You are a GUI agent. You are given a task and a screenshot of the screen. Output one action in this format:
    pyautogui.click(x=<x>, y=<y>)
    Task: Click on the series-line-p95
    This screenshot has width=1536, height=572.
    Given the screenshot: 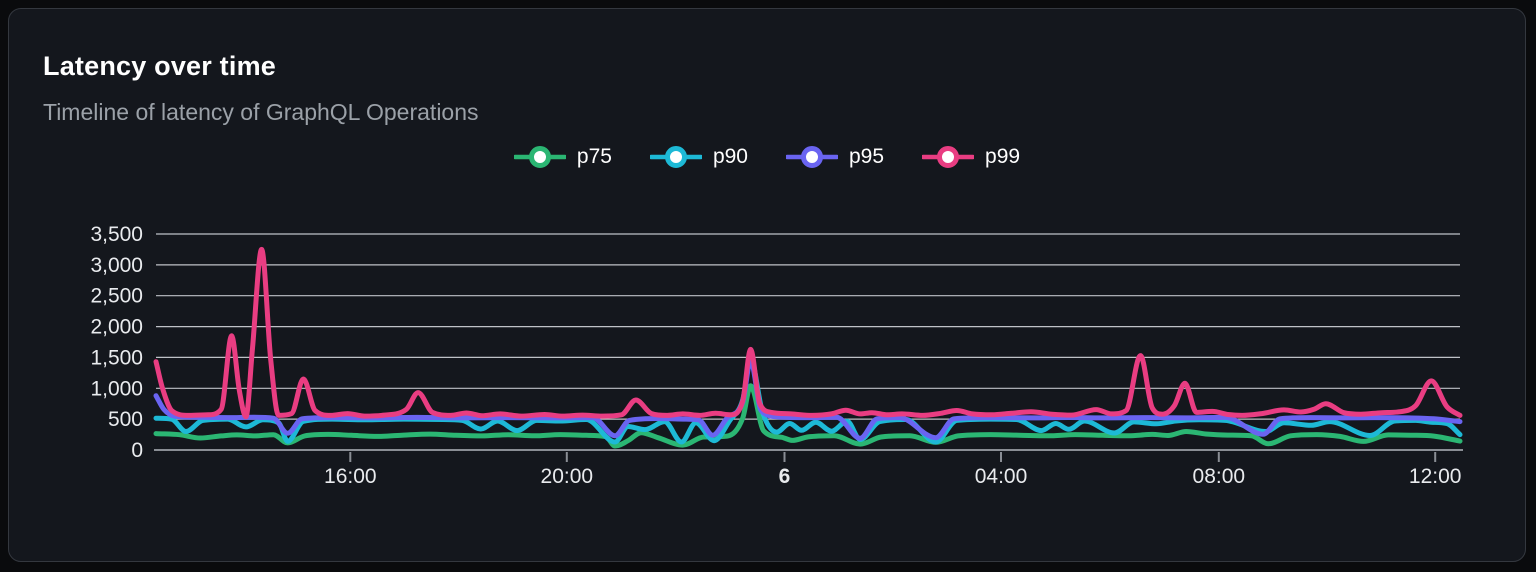 What is the action you would take?
    pyautogui.click(x=808, y=399)
    